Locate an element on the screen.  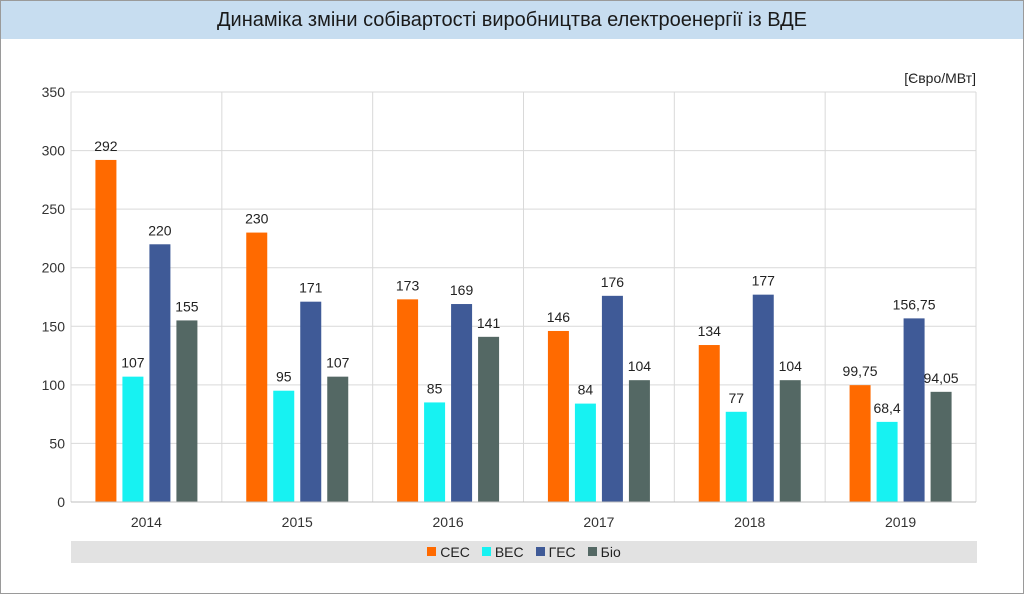
bar-Біо-2019 is located at coordinates (941, 446).